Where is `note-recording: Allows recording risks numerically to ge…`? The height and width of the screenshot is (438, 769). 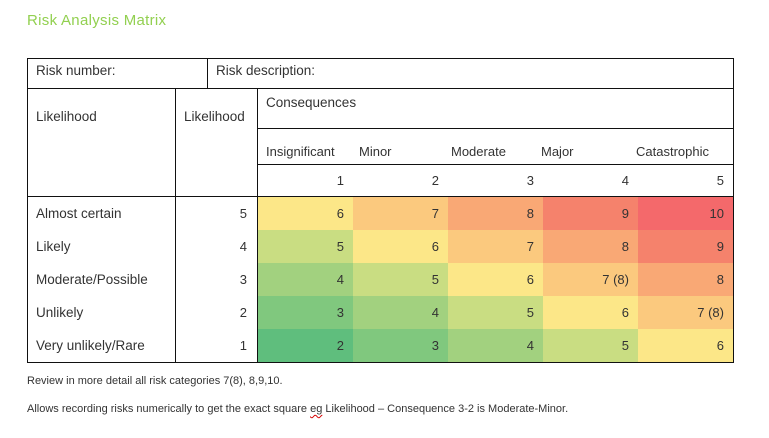 note-recording: Allows recording risks numerically to ge… is located at coordinates (297, 409).